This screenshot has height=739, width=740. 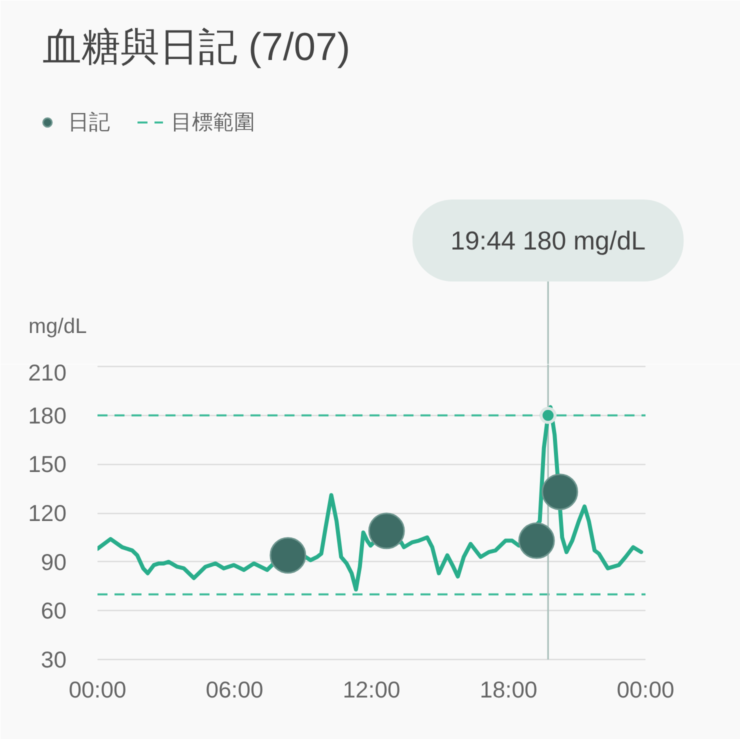 What do you see at coordinates (89, 123) in the screenshot?
I see `legend-label: 日記` at bounding box center [89, 123].